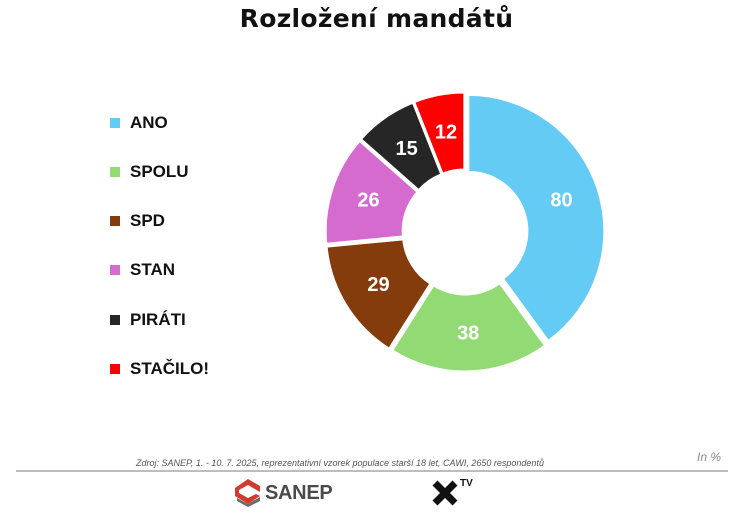  I want to click on x-mark-icon, so click(445, 493).